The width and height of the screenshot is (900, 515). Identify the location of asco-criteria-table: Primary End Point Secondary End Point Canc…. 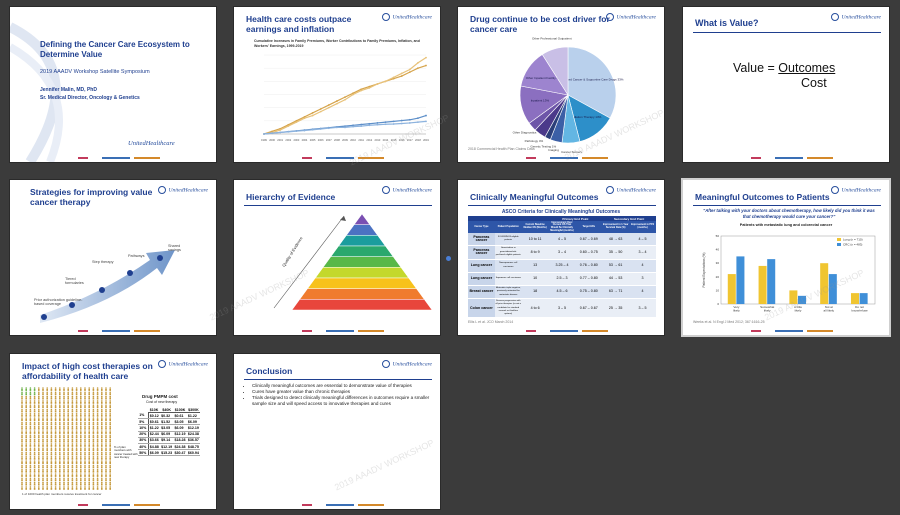
(562, 267).